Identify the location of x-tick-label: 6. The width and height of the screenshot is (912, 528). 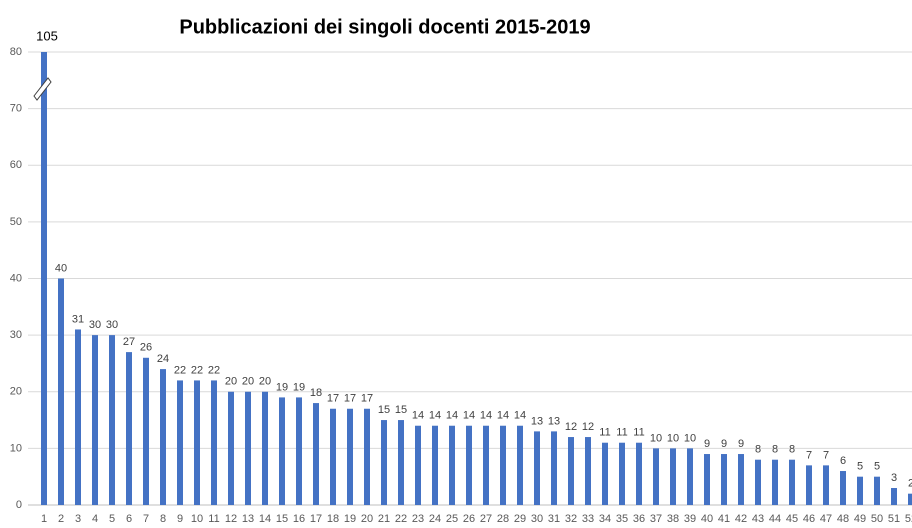
(129, 519).